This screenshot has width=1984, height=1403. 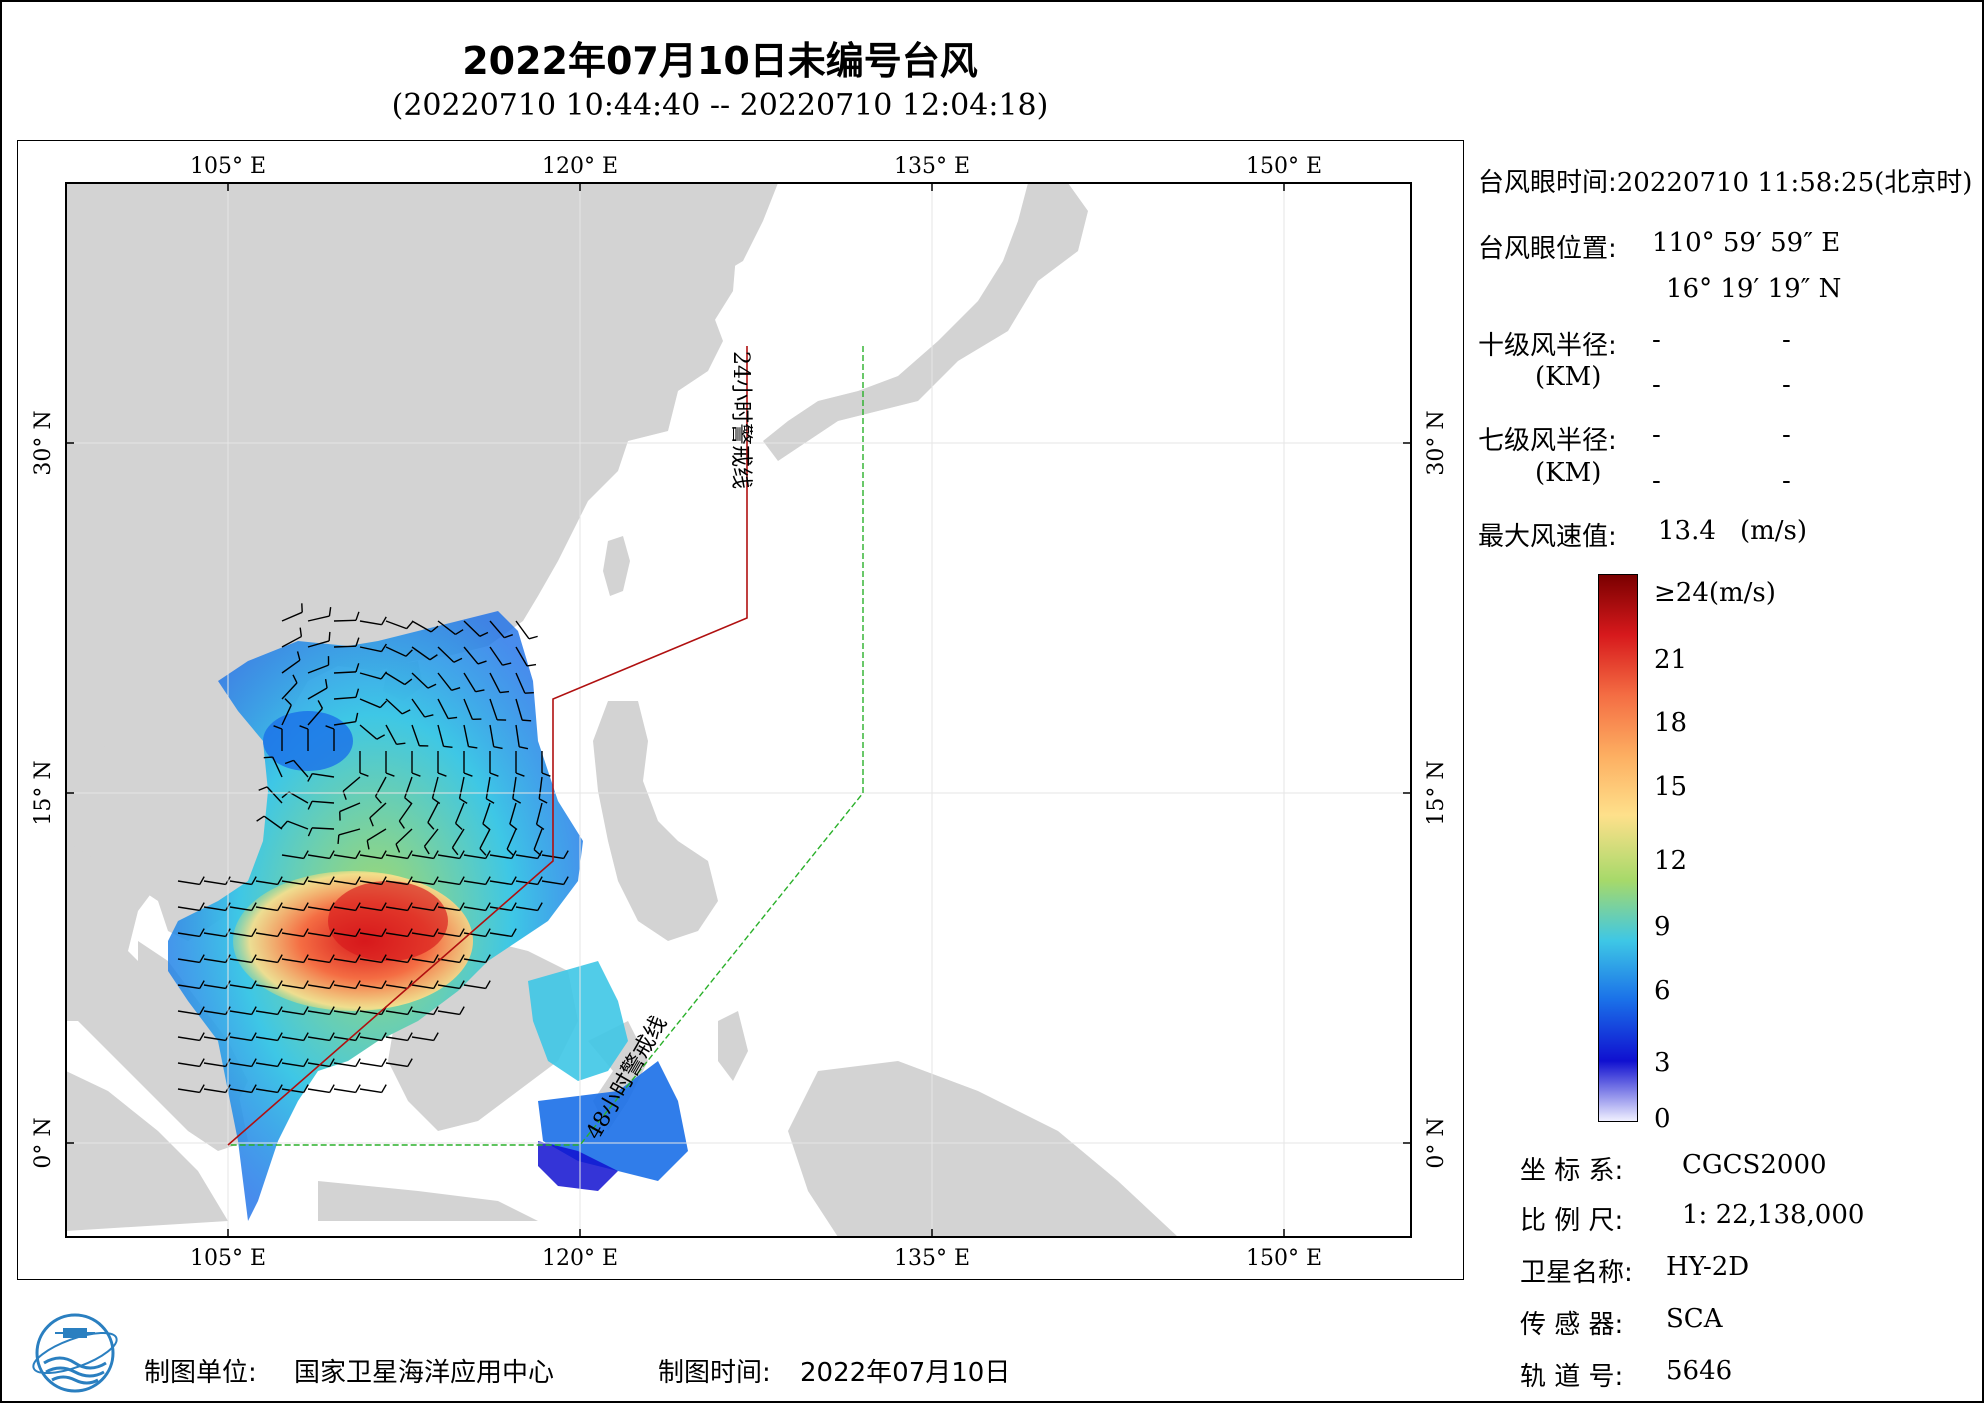 I want to click on lon-label-bottom-105: 105° E, so click(x=228, y=1258).